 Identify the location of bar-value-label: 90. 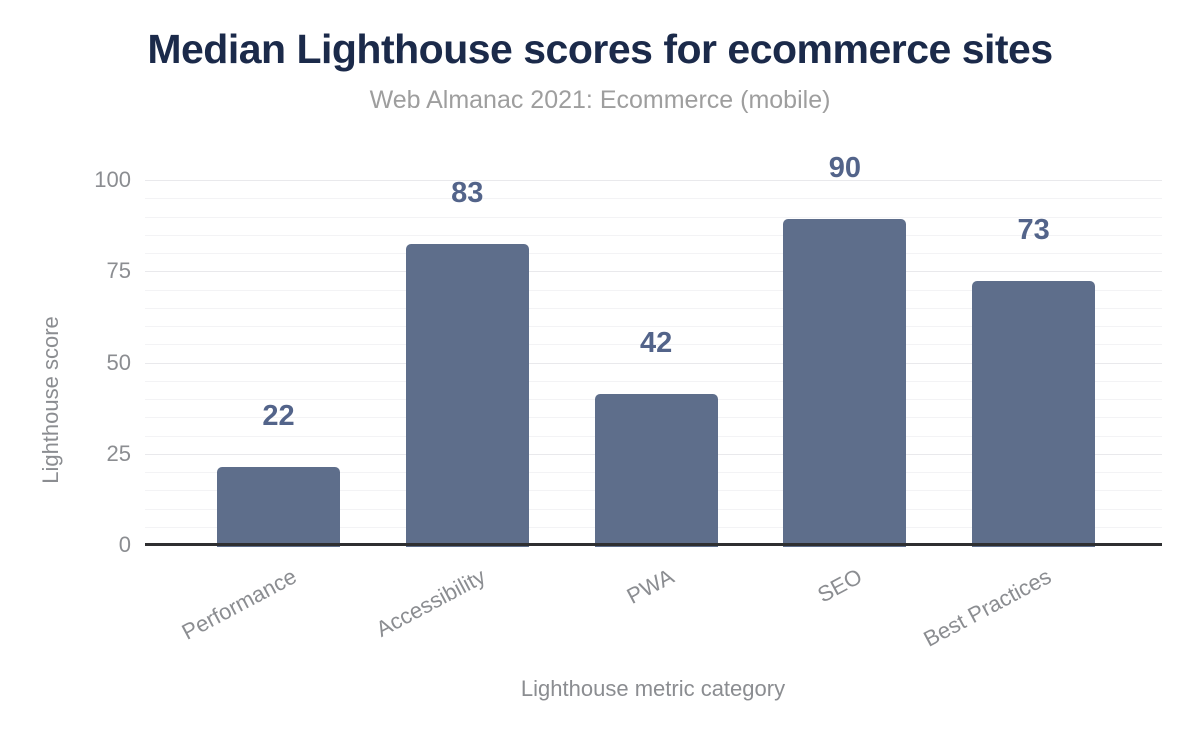
(845, 167).